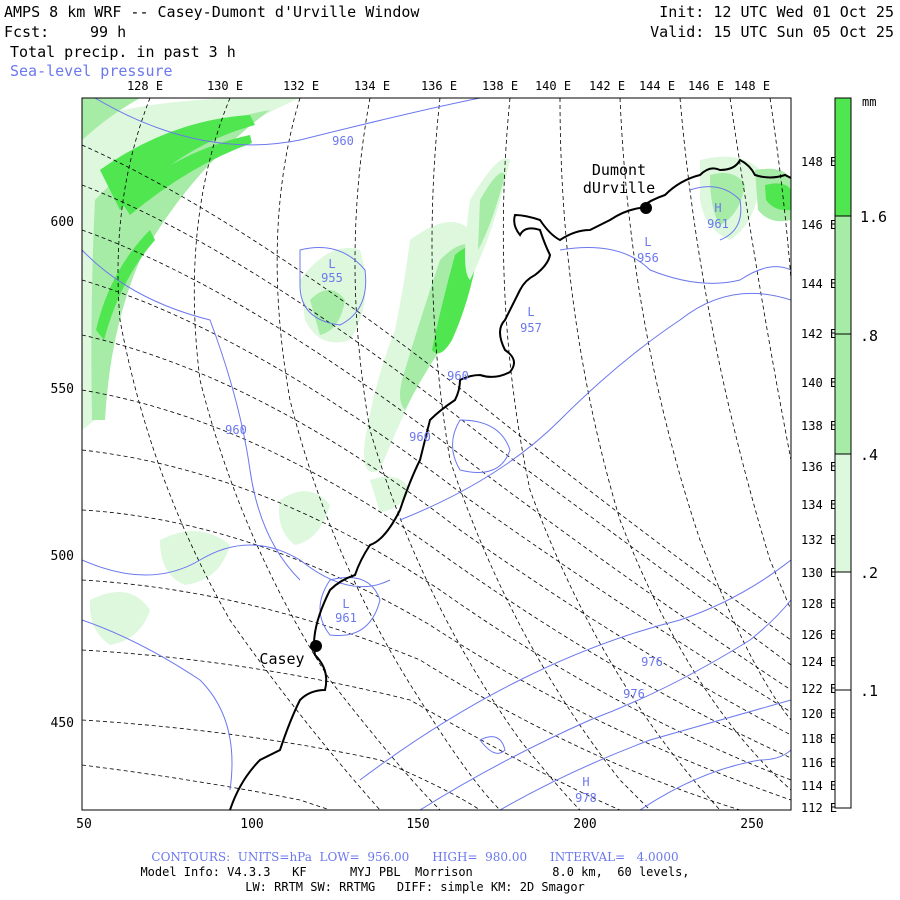 The width and height of the screenshot is (900, 900). What do you see at coordinates (531, 328) in the screenshot?
I see `pressure-label: 957` at bounding box center [531, 328].